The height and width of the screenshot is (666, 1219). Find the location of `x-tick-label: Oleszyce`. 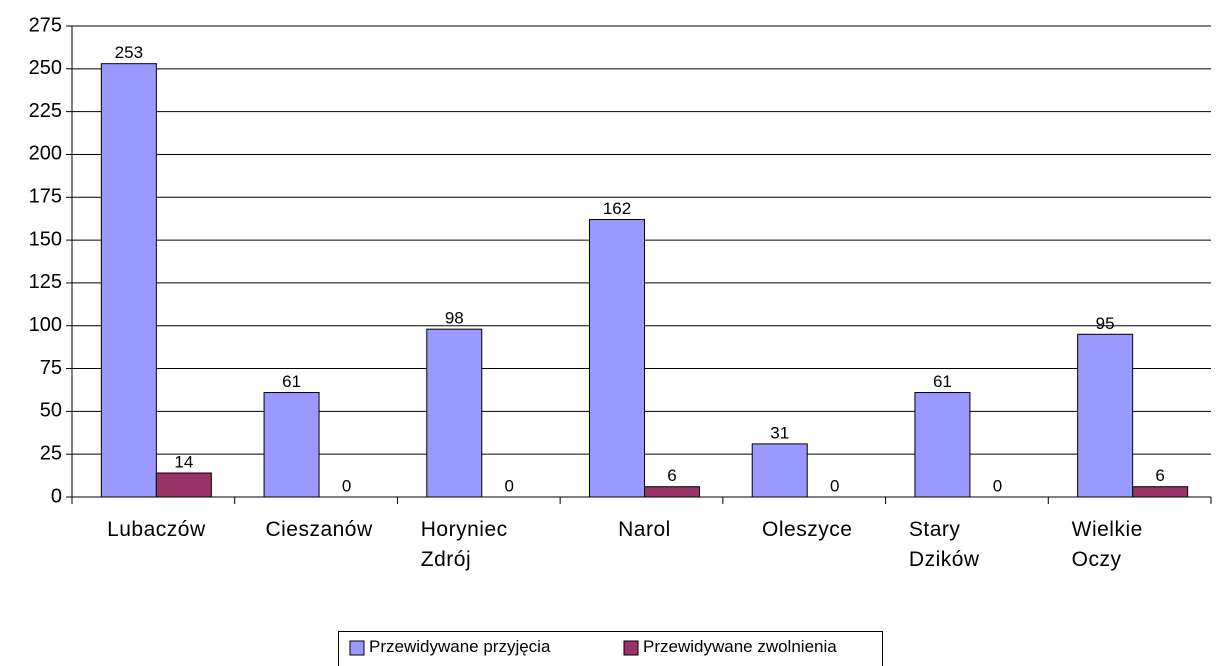

x-tick-label: Oleszyce is located at coordinates (807, 529).